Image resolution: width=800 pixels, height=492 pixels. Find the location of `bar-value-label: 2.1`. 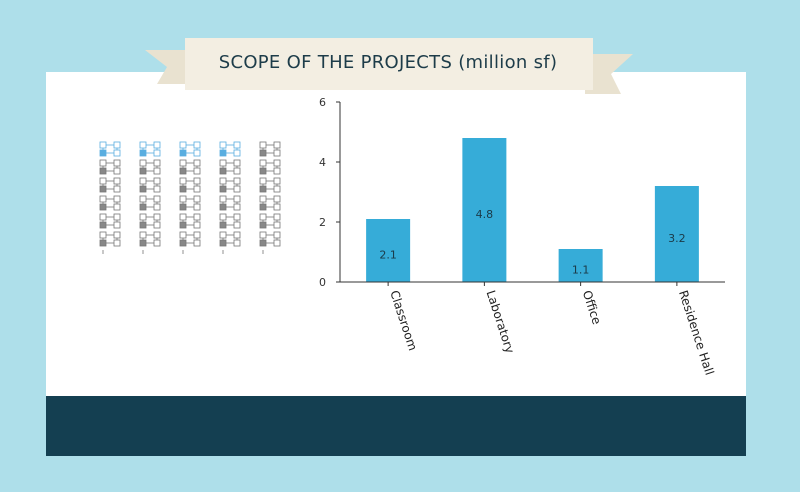

bar-value-label: 2.1 is located at coordinates (388, 255).